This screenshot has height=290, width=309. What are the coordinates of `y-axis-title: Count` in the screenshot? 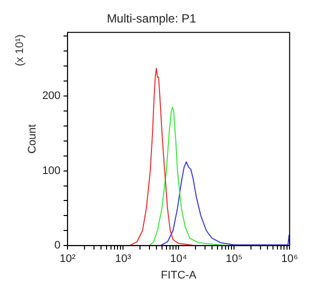 It's located at (32, 139).